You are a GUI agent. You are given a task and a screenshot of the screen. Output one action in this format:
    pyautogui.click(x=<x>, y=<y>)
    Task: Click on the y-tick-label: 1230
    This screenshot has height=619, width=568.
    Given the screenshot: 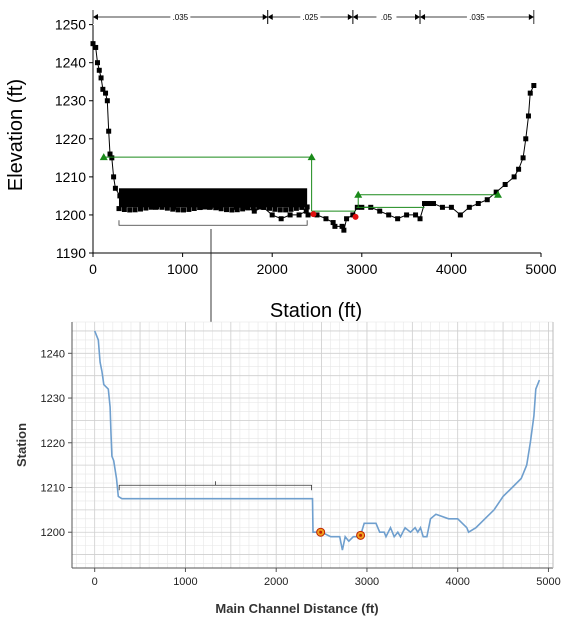 What is the action you would take?
    pyautogui.click(x=70, y=101)
    